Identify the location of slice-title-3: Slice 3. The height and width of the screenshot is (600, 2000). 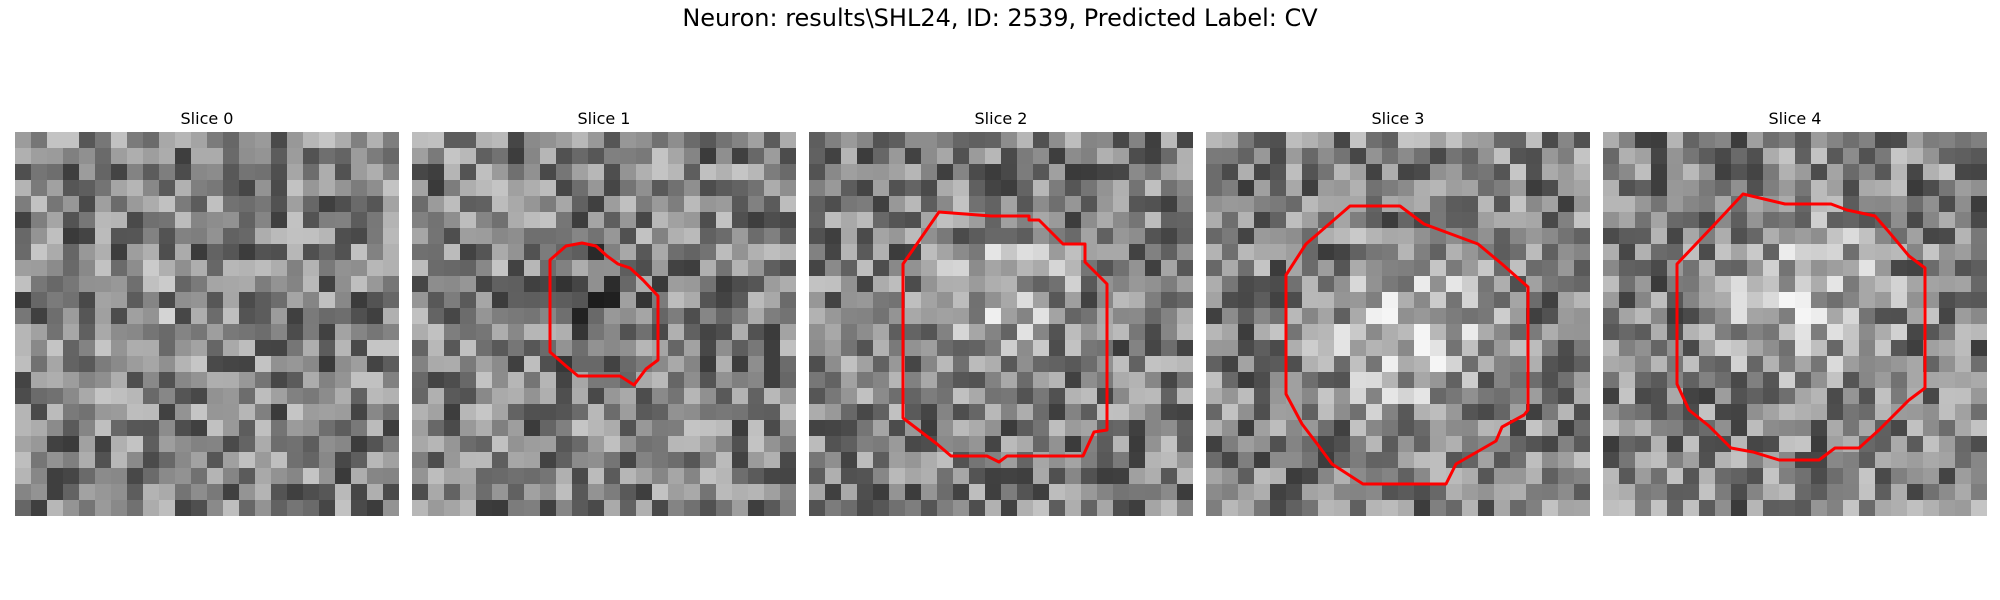
(1398, 118).